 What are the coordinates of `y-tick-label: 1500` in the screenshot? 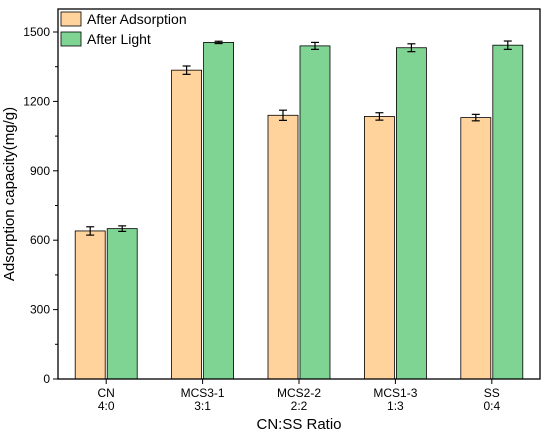 It's located at (36, 32).